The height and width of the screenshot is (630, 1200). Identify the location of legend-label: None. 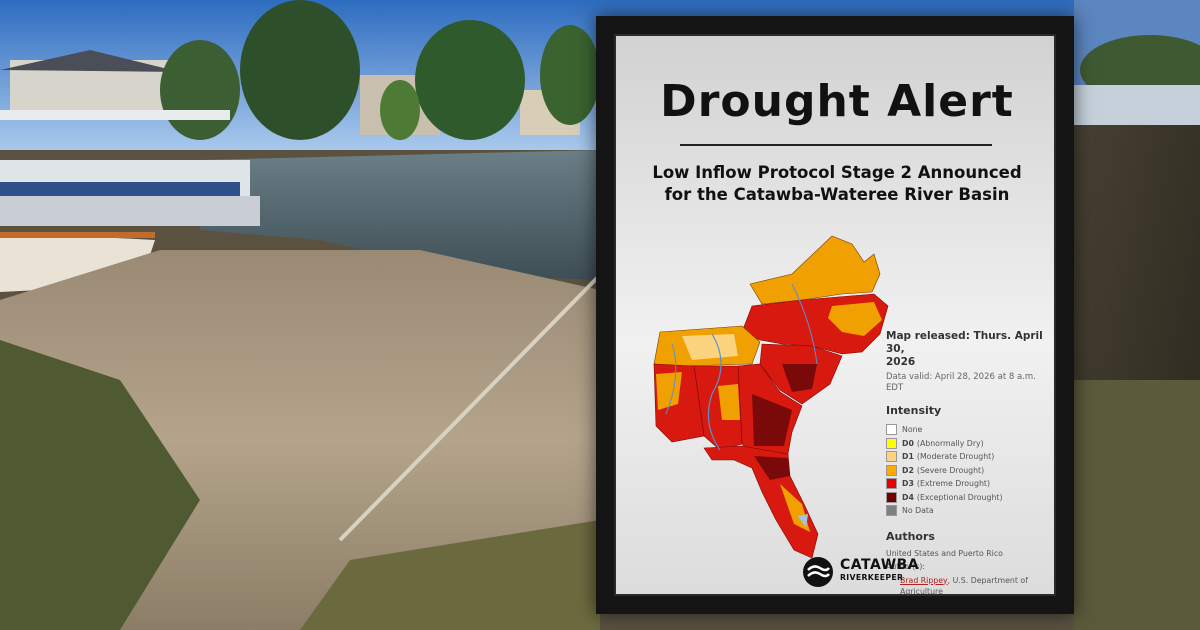
(912, 430).